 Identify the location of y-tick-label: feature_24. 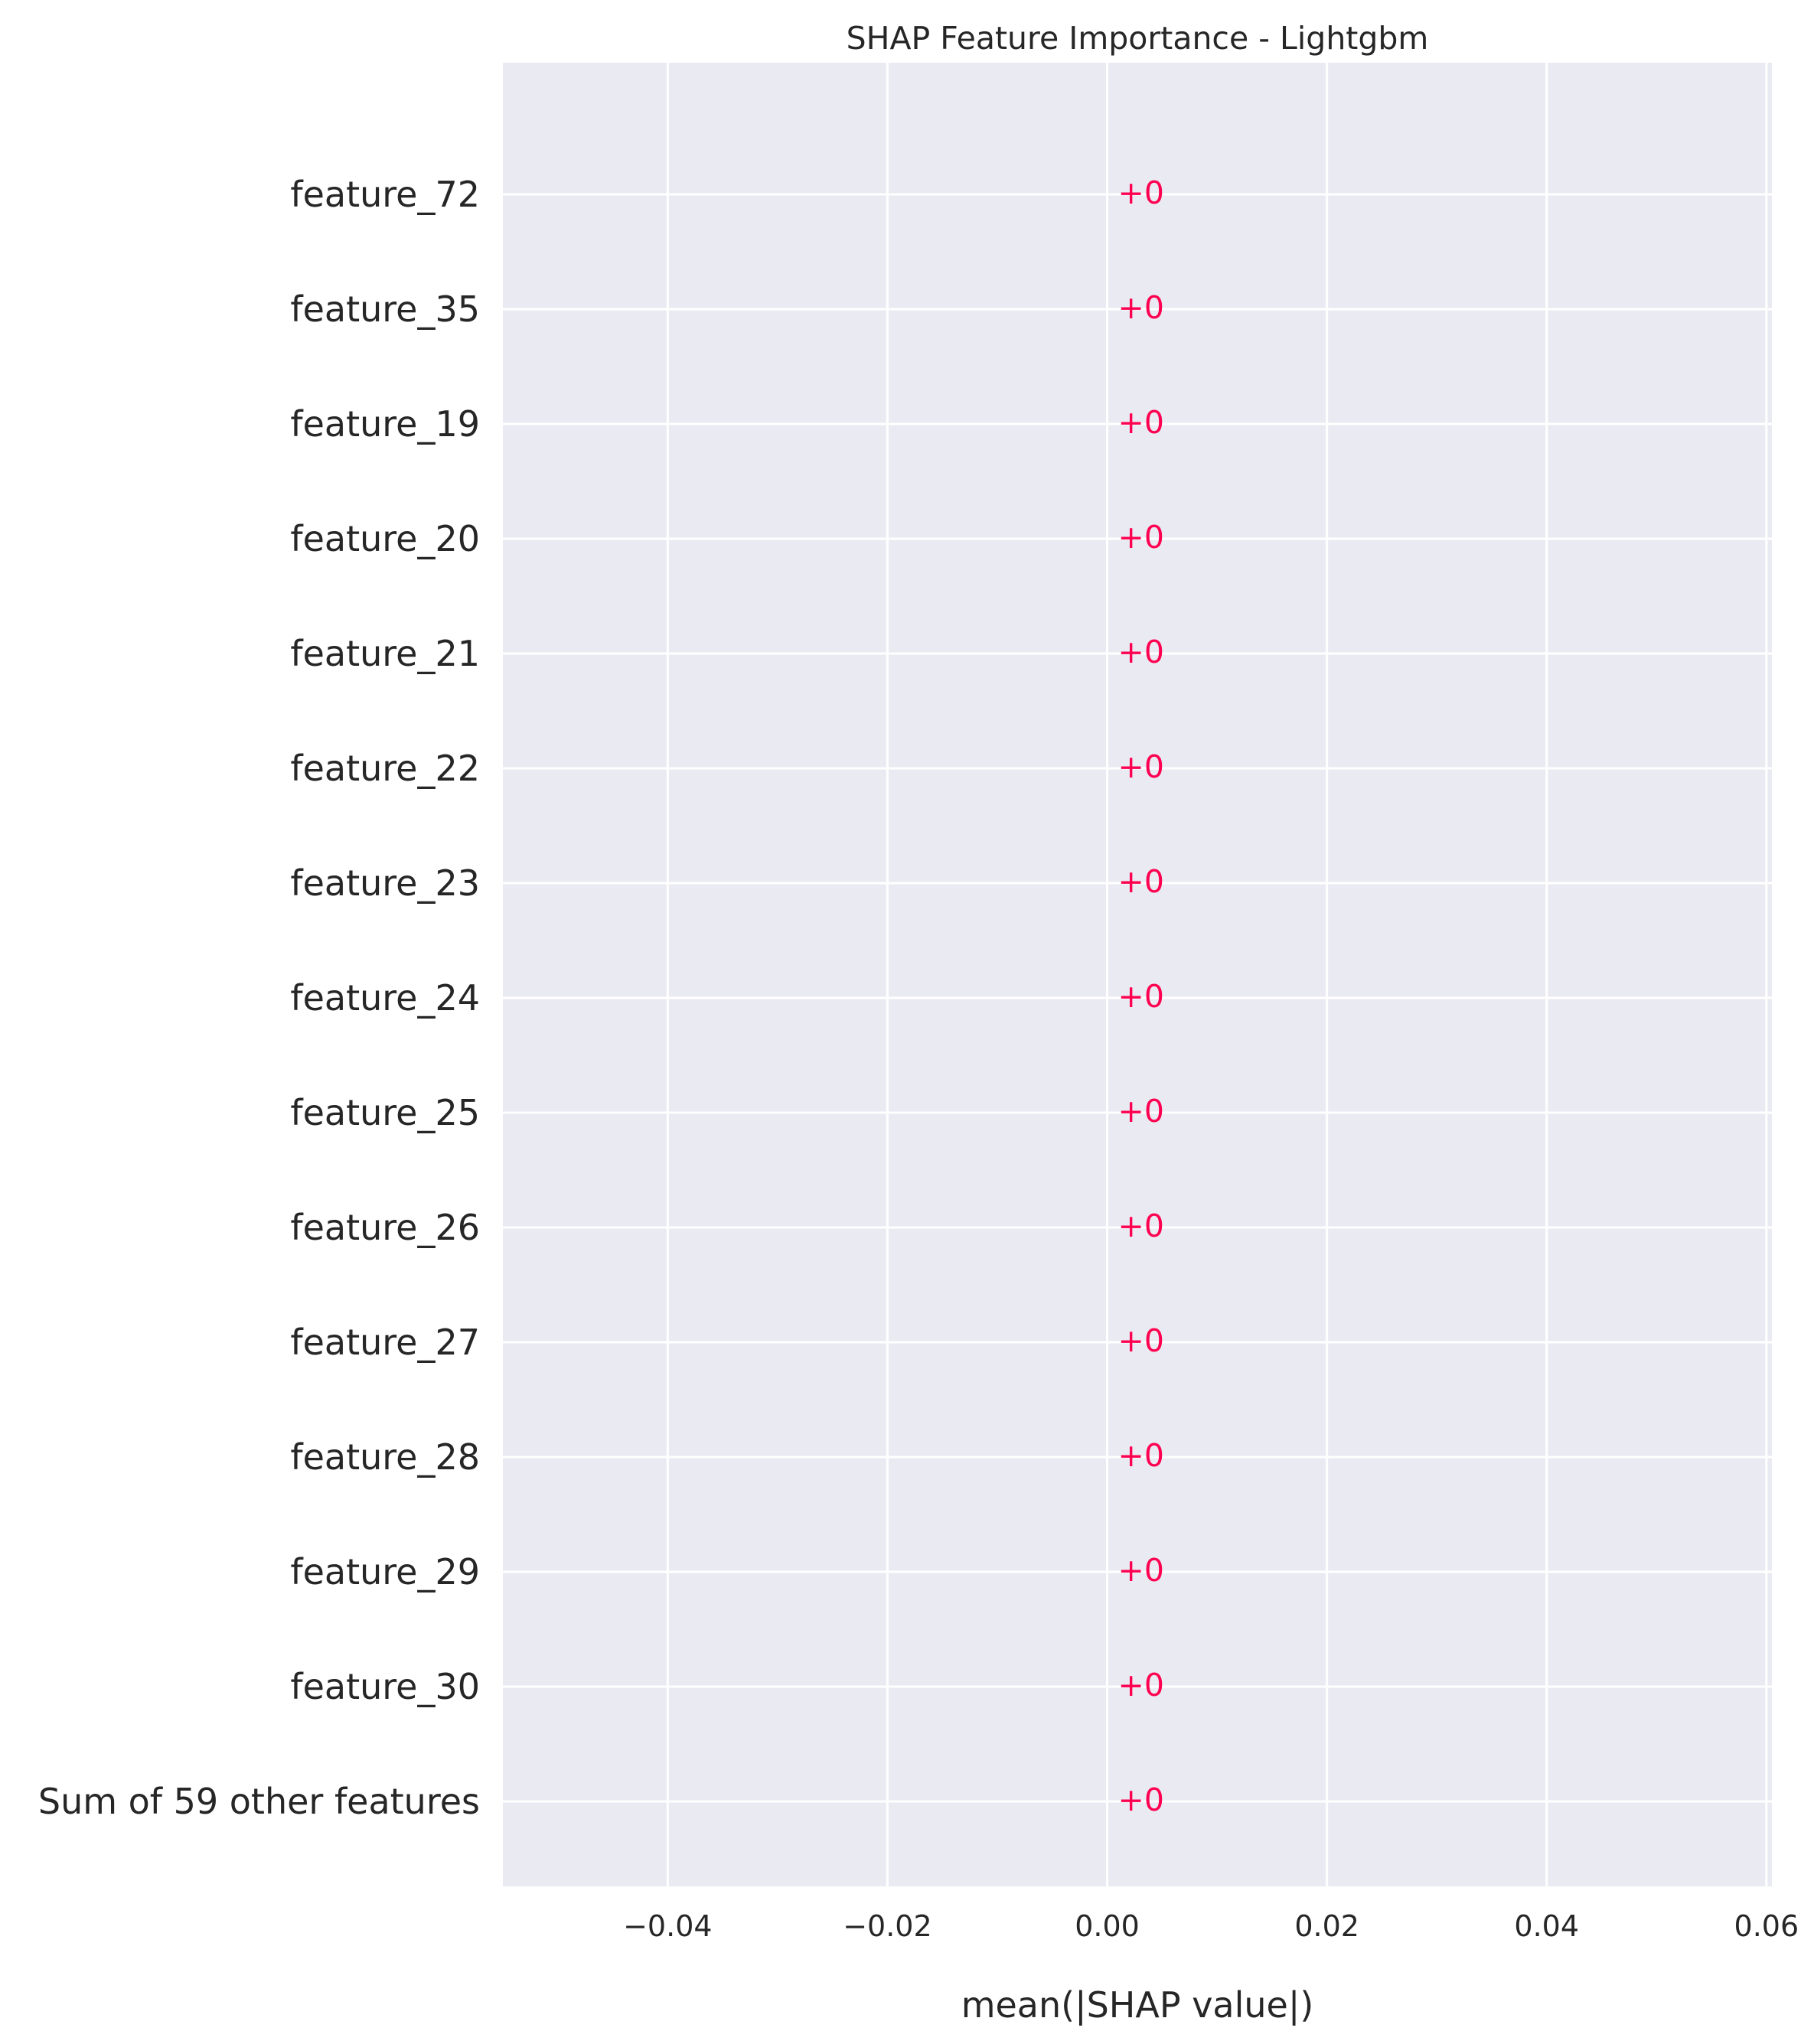
(385, 998).